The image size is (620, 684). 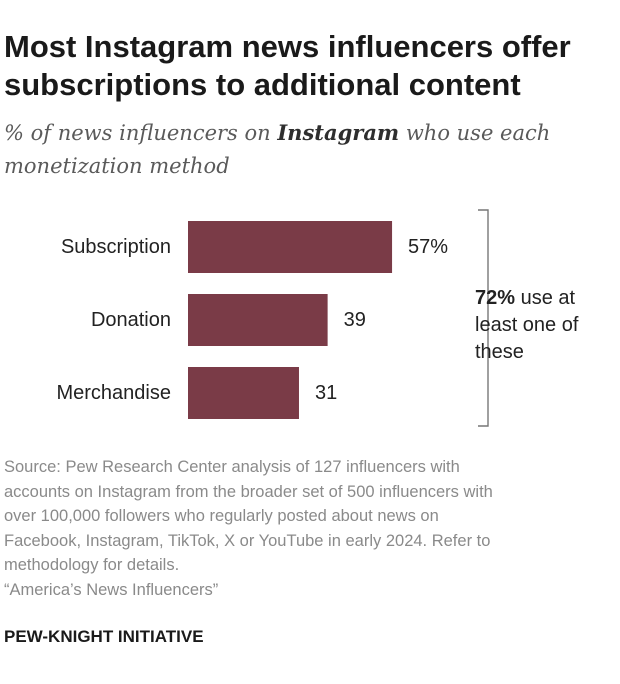 I want to click on category-label-subscription: Subscription, so click(x=116, y=247).